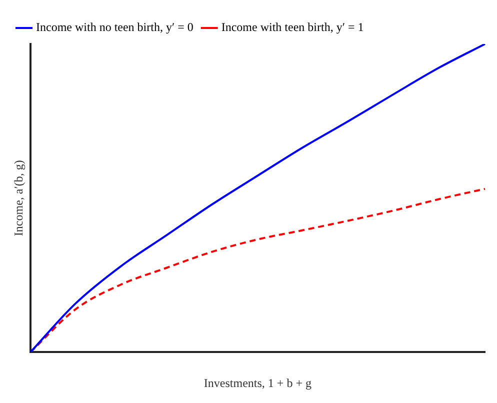 This screenshot has height=403, width=497. Describe the element at coordinates (115, 27) in the screenshot. I see `legend-label: Income with no teen birth, y′ = 0` at that location.